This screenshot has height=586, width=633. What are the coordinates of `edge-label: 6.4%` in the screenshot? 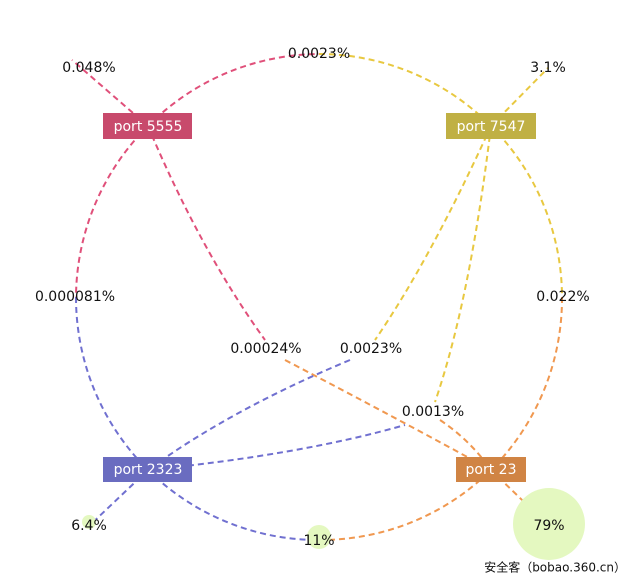 It's located at (89, 526).